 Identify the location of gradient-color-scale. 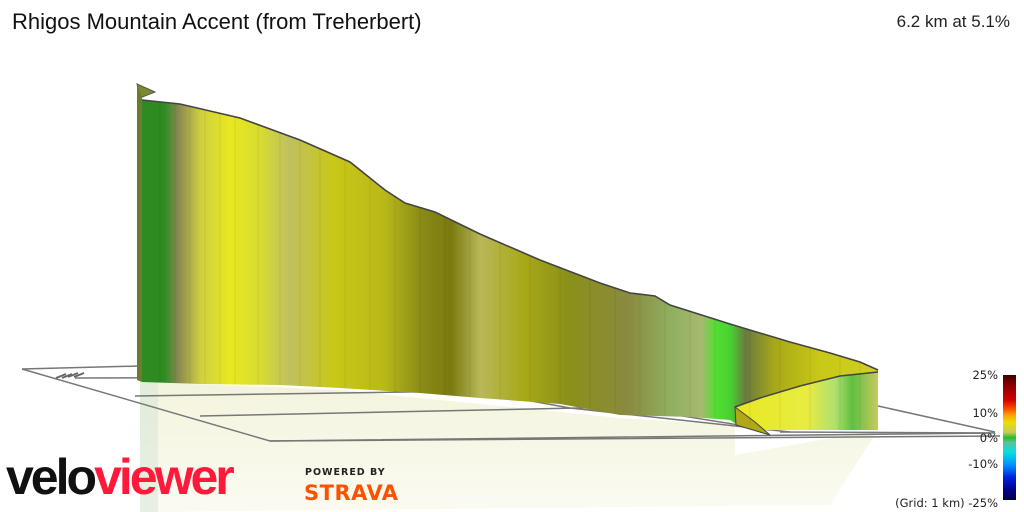
(1009, 437).